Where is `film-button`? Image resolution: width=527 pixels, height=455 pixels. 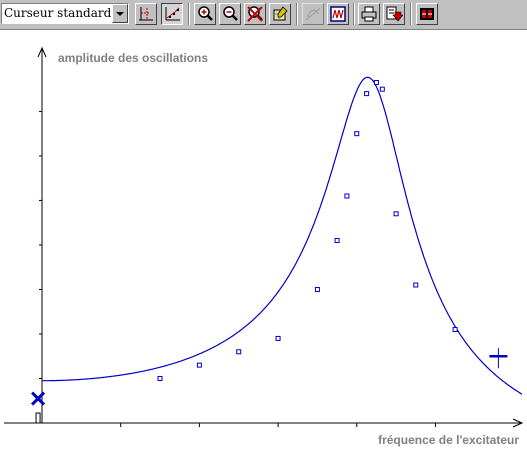
film-button is located at coordinates (427, 14).